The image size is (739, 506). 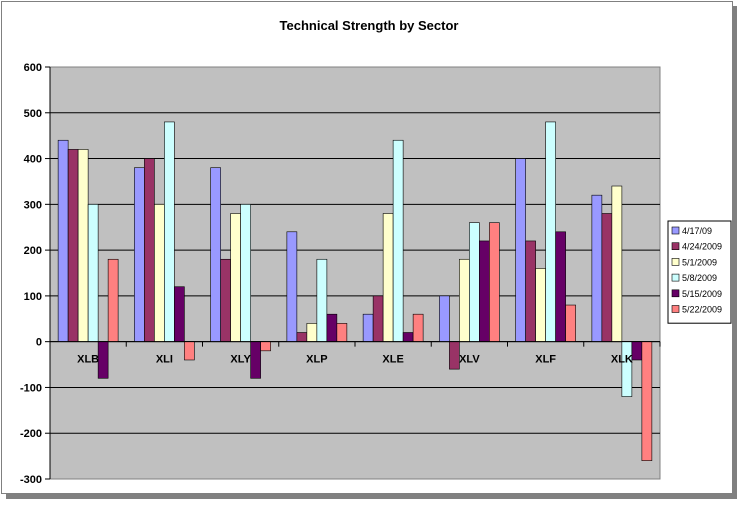 I want to click on legend-label: 5/1/2009, so click(x=699, y=262).